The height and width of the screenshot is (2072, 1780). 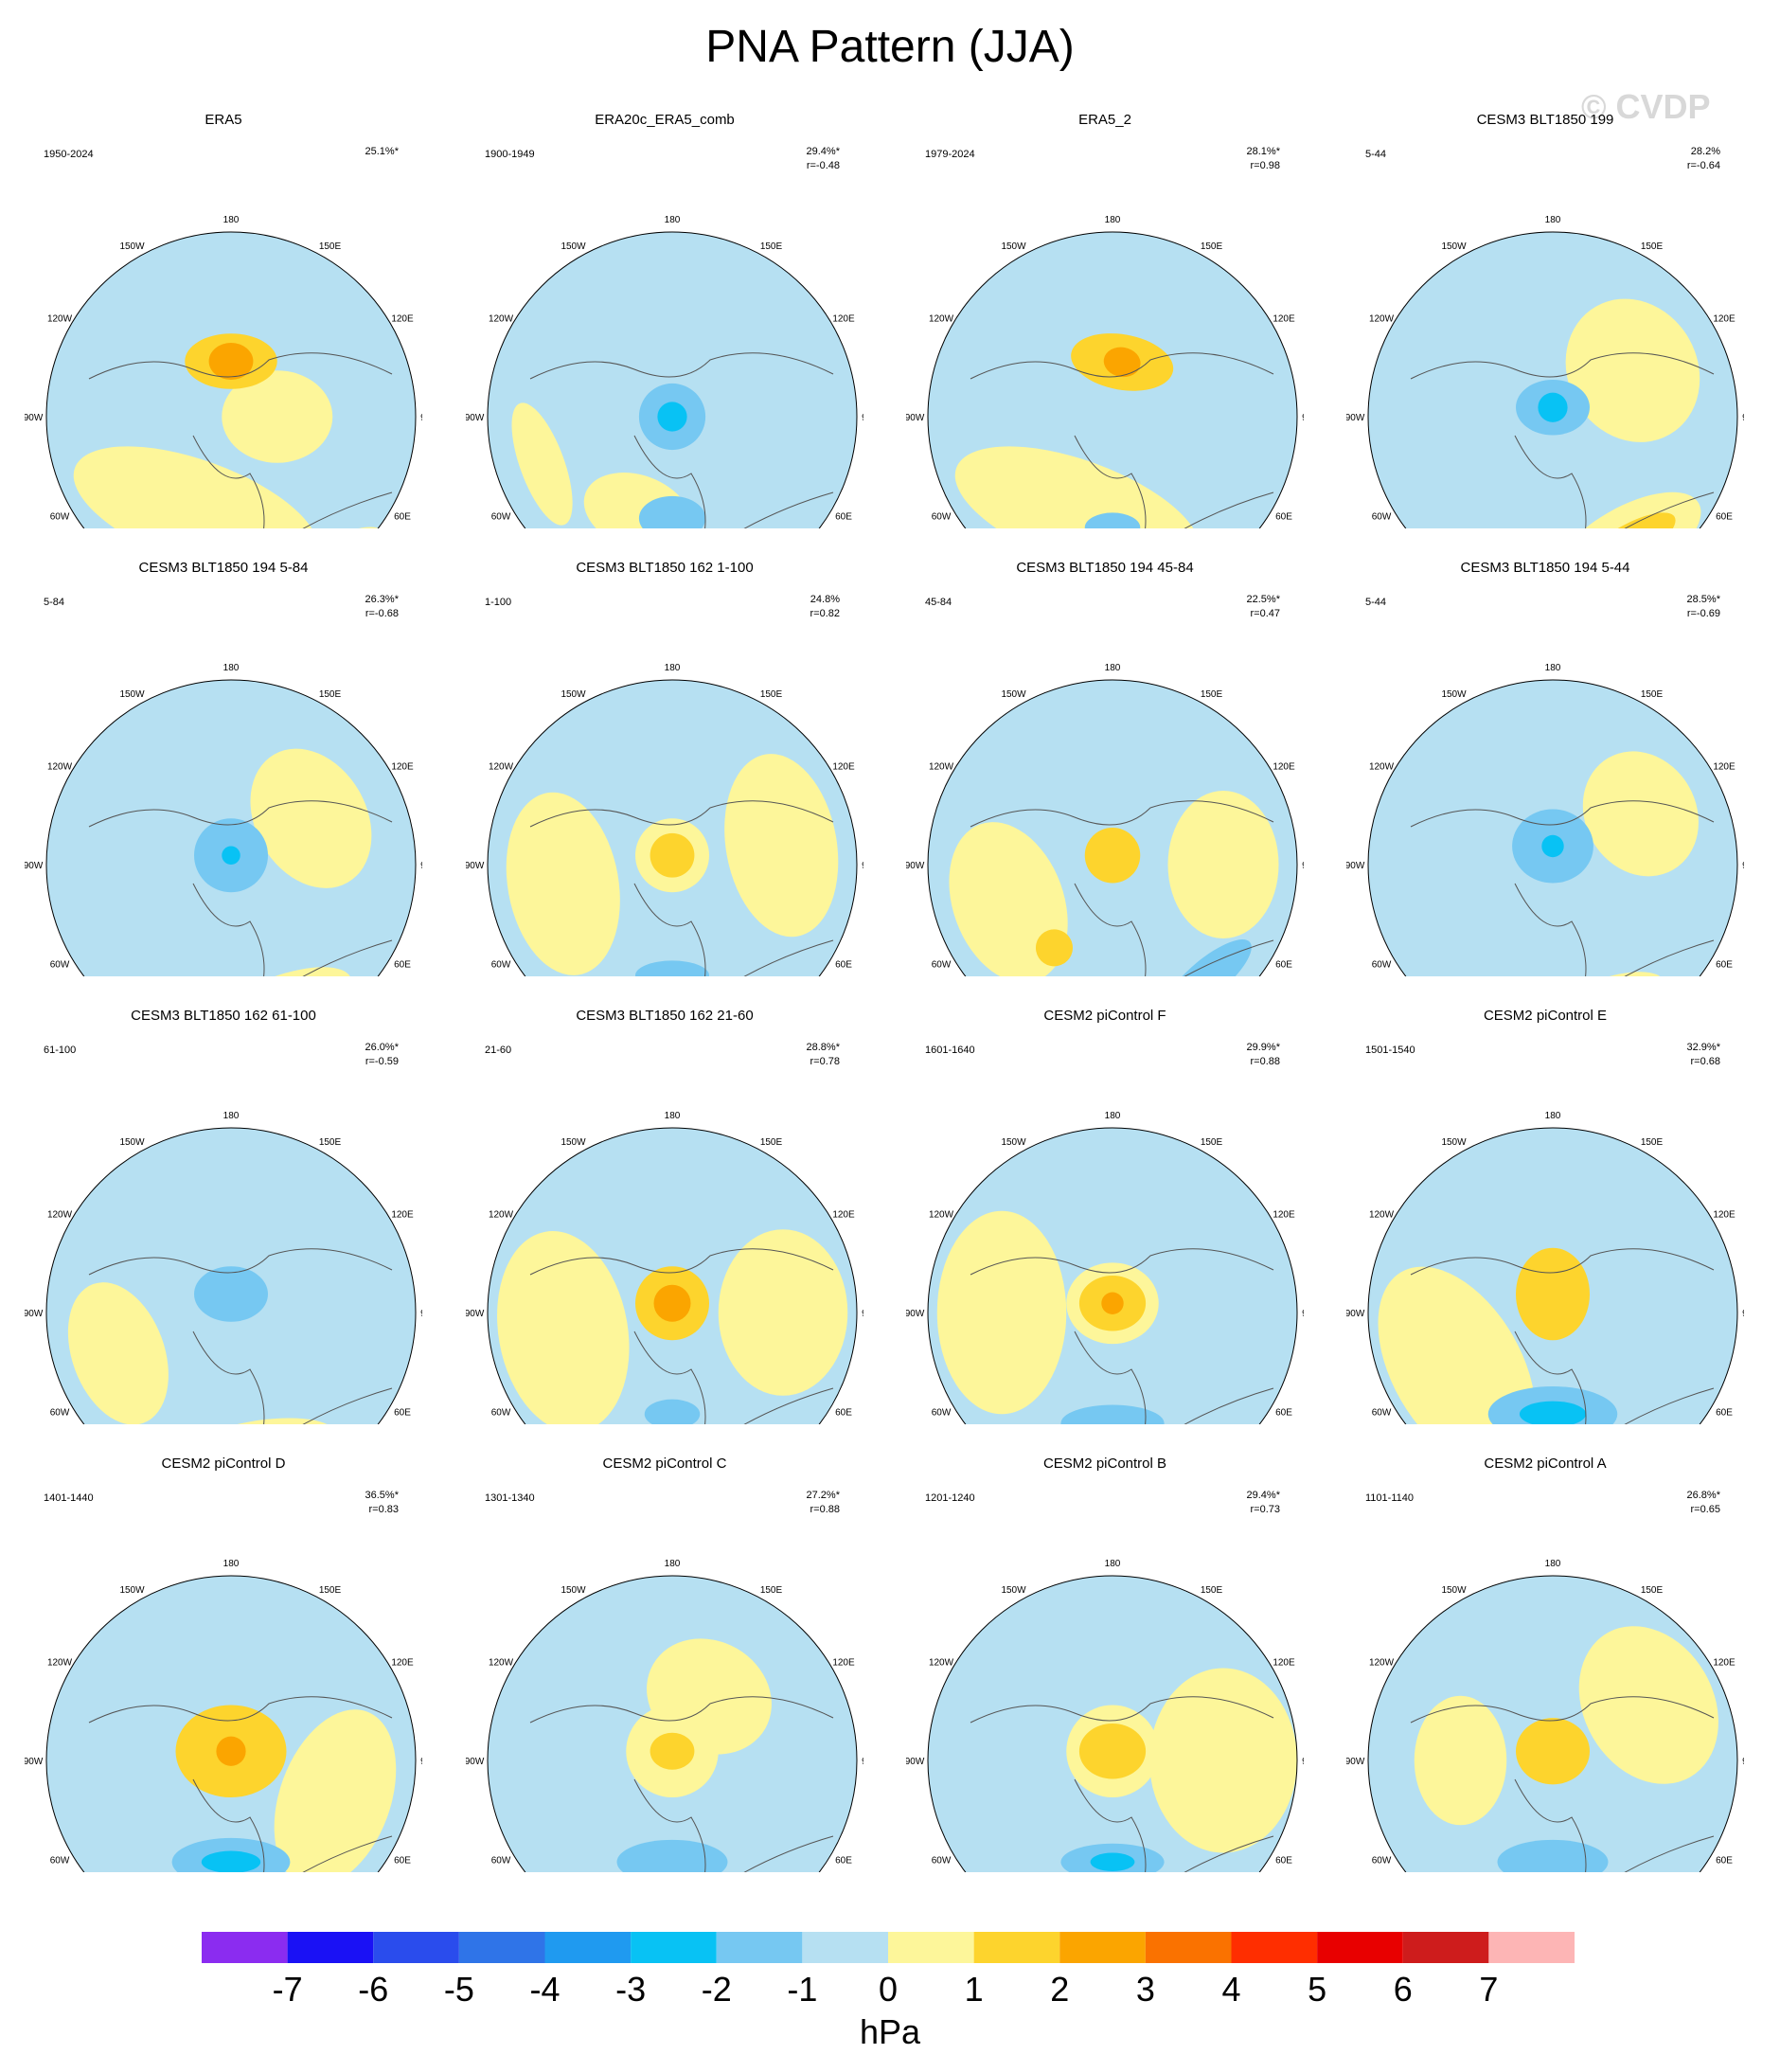 What do you see at coordinates (382, 599) in the screenshot?
I see `panel-variance-explained: 26.3%*` at bounding box center [382, 599].